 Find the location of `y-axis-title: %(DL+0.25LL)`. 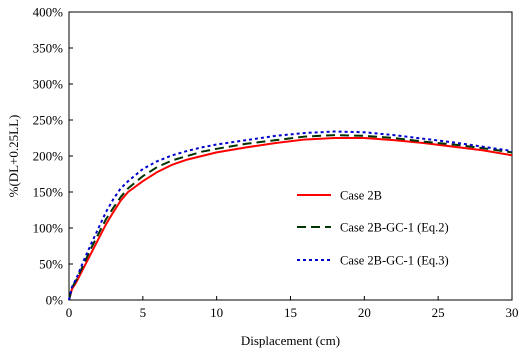

y-axis-title: %(DL+0.25LL) is located at coordinates (13, 156).